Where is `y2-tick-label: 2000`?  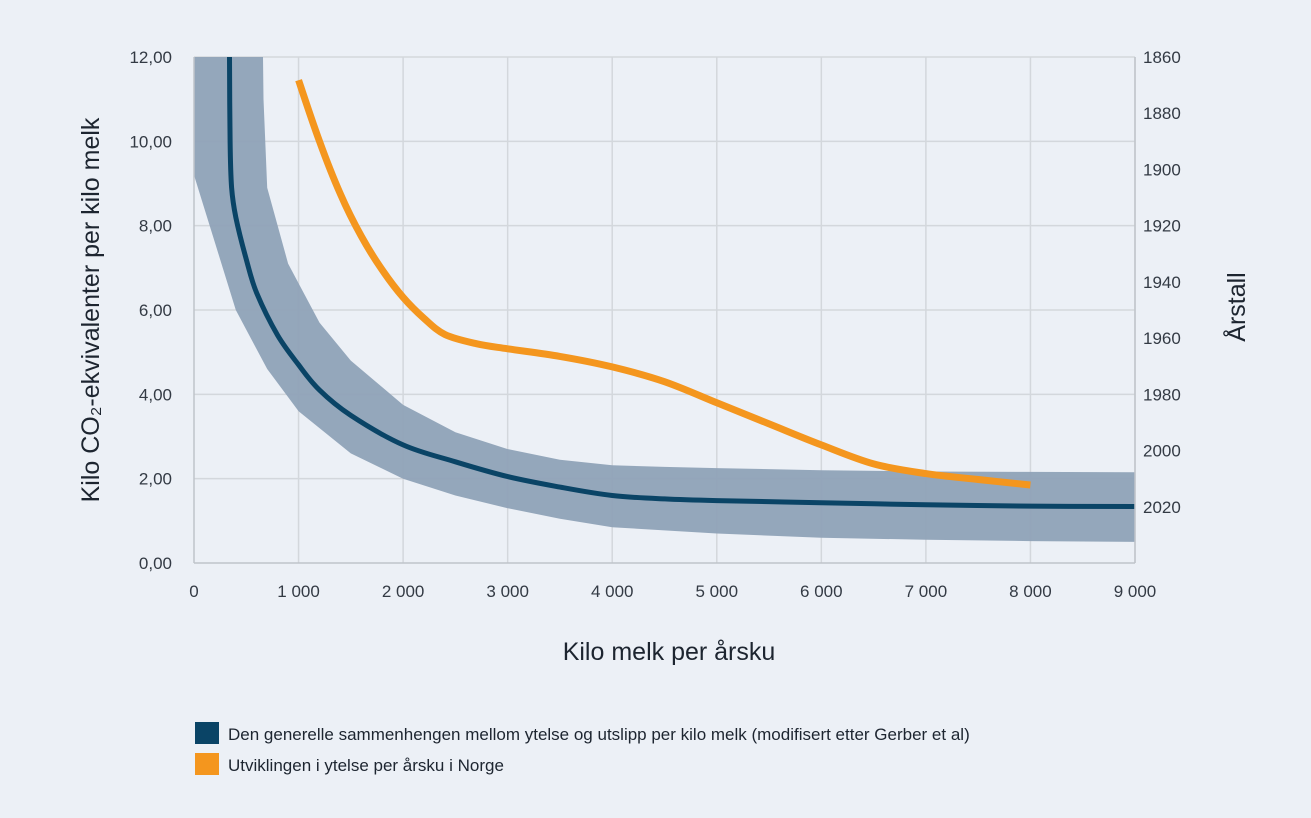
y2-tick-label: 2000 is located at coordinates (1162, 451).